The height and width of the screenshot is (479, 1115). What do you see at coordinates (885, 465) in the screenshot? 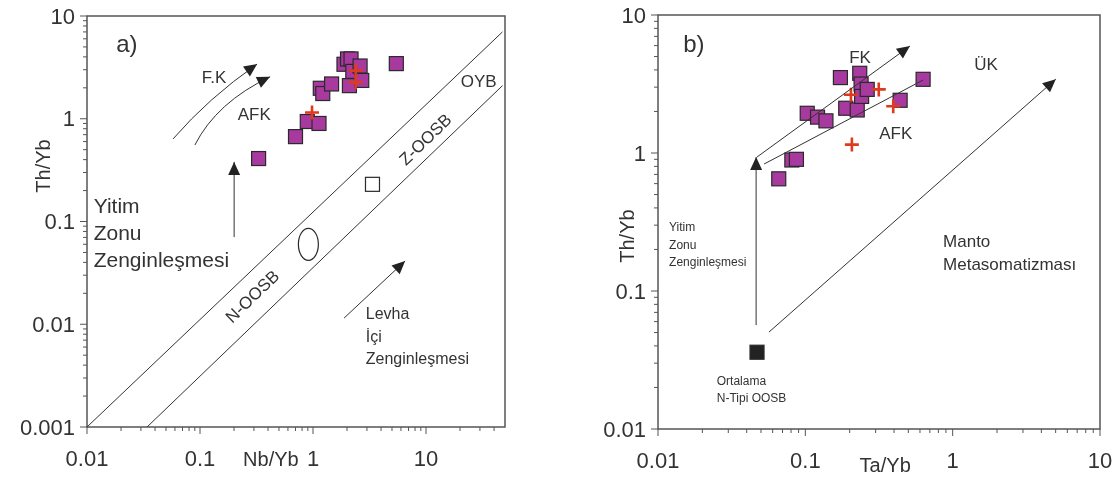
I see `x-axis-title: Ta/Yb` at bounding box center [885, 465].